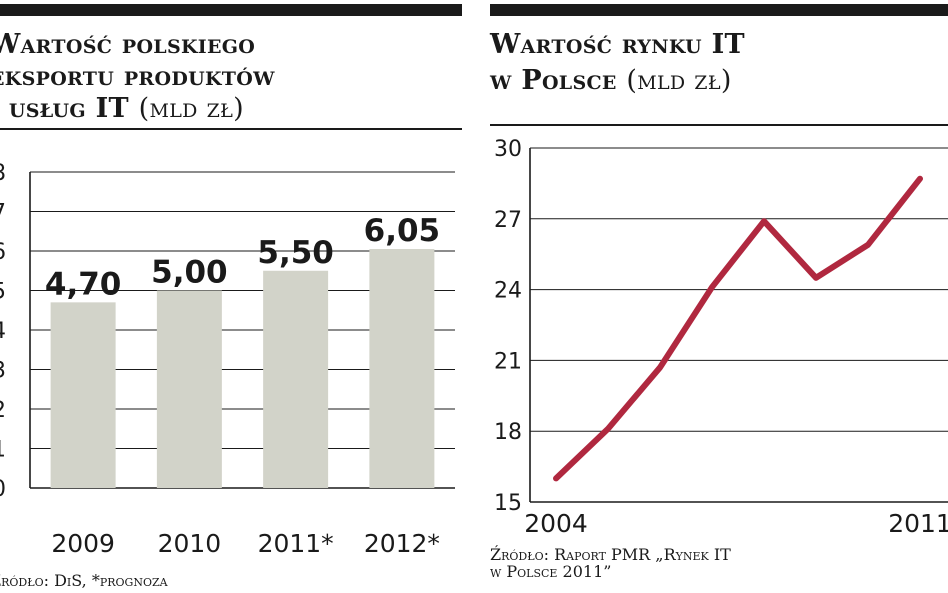 This screenshot has width=948, height=593. What do you see at coordinates (295, 253) in the screenshot?
I see `bar-value-label: 5,50` at bounding box center [295, 253].